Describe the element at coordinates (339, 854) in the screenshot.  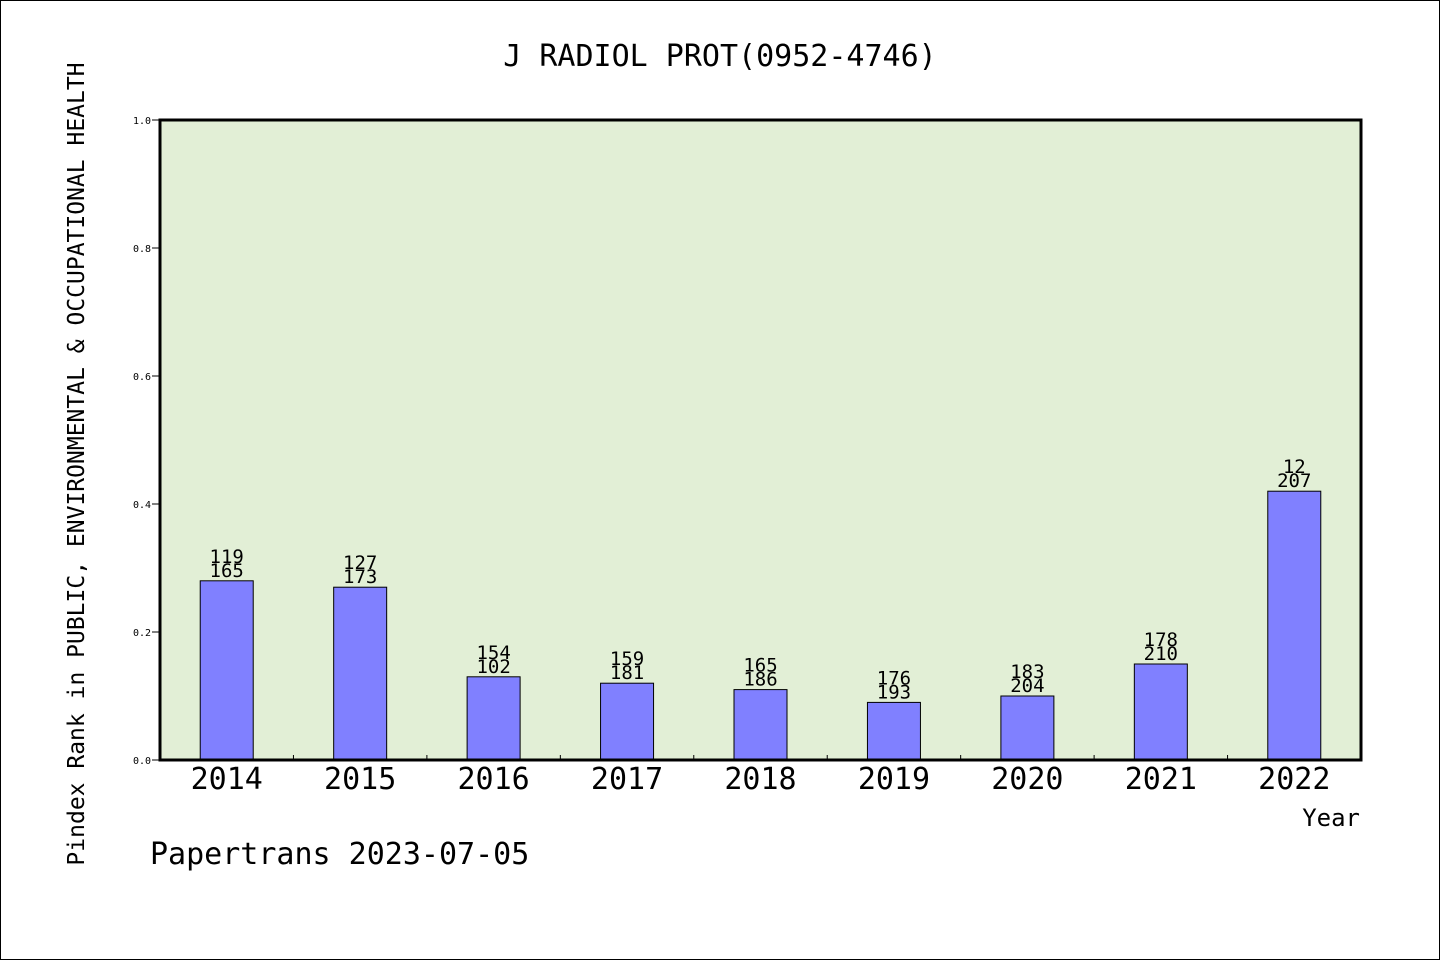
I see `footer-credit: Papertrans 2023-07-05` at that location.